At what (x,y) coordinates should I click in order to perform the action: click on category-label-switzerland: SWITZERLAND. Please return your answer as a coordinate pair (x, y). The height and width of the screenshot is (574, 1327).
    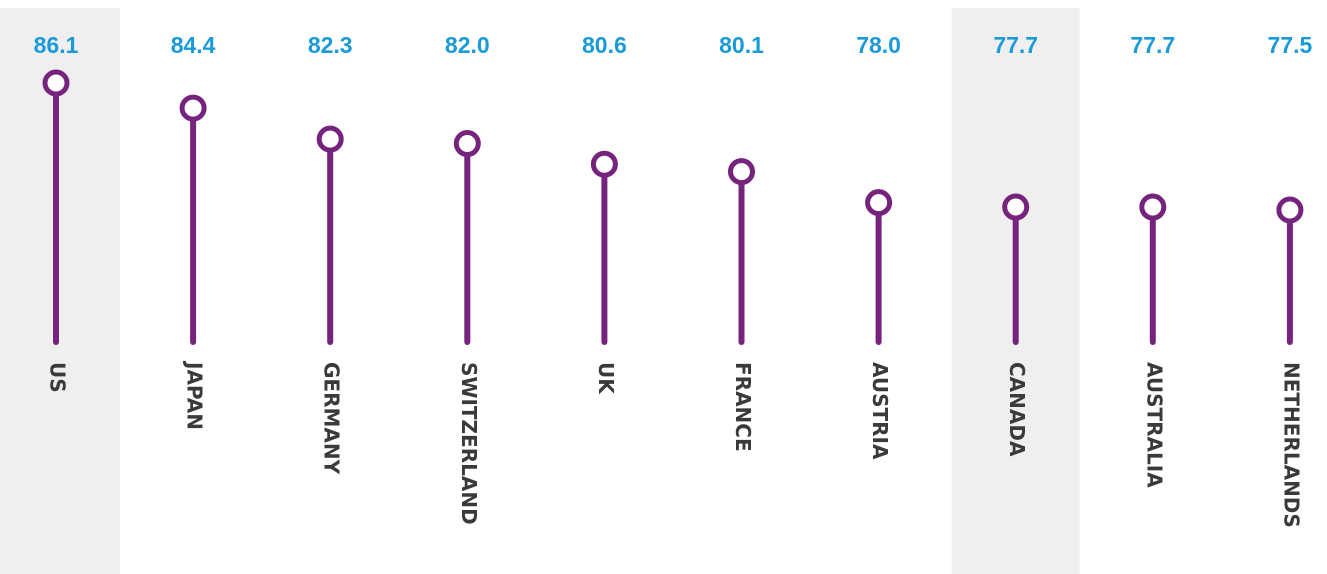
    Looking at the image, I should click on (469, 443).